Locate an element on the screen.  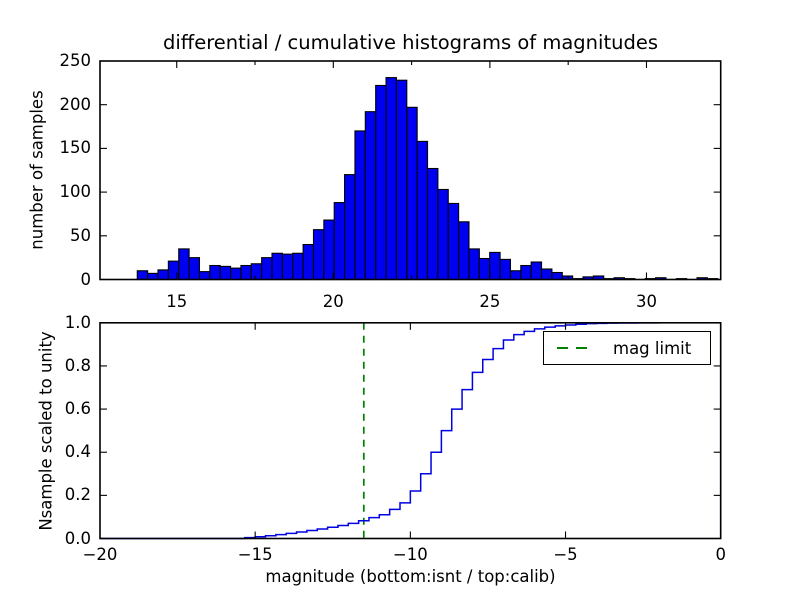
bottom-y-tick-label: 0.6 is located at coordinates (77, 409).